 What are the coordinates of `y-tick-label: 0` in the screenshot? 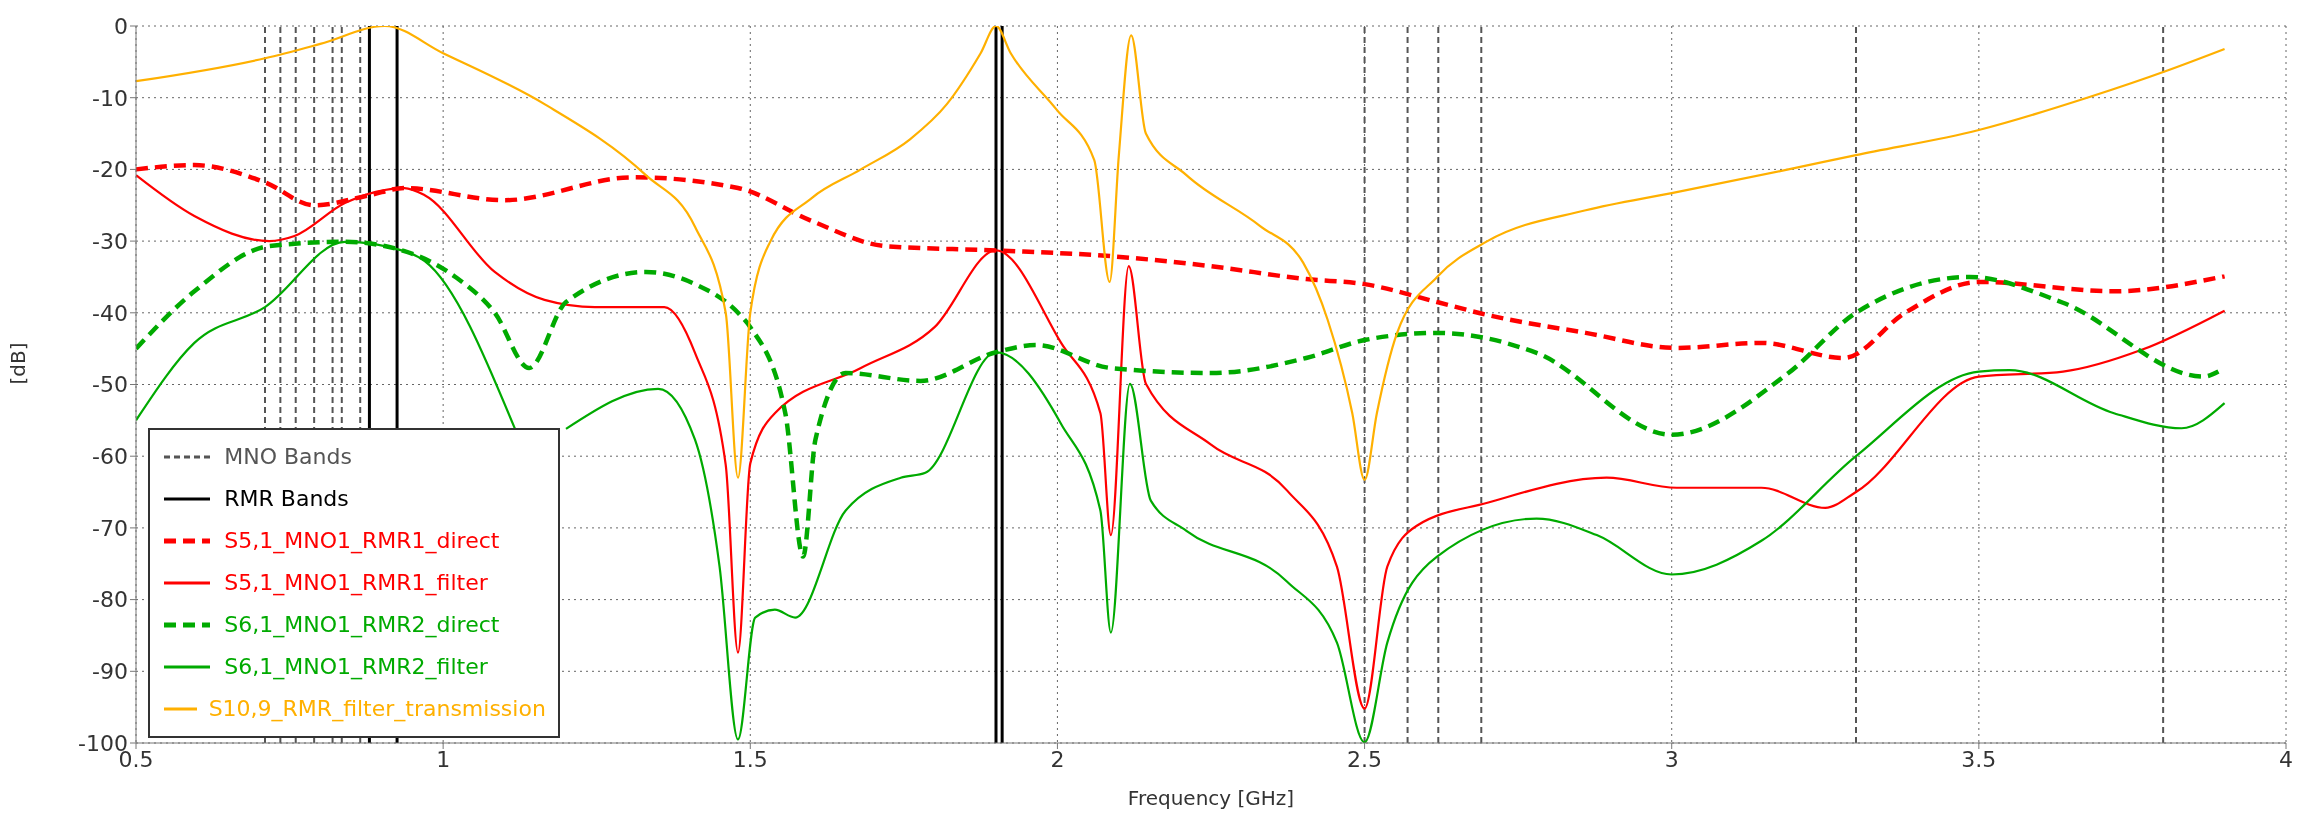 It's located at (121, 26).